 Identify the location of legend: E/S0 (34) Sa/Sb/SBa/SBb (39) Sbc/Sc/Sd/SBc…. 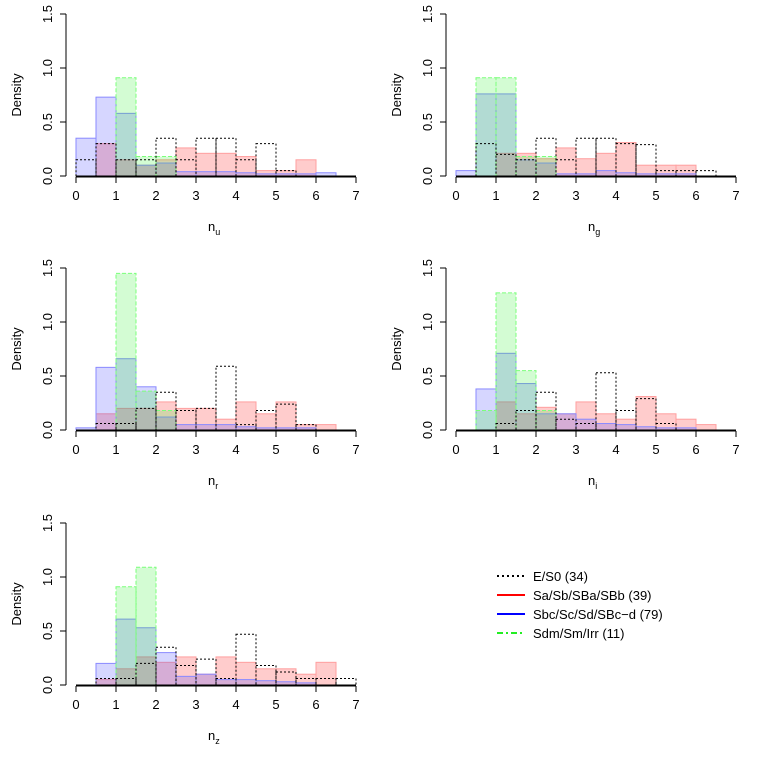
(580, 605).